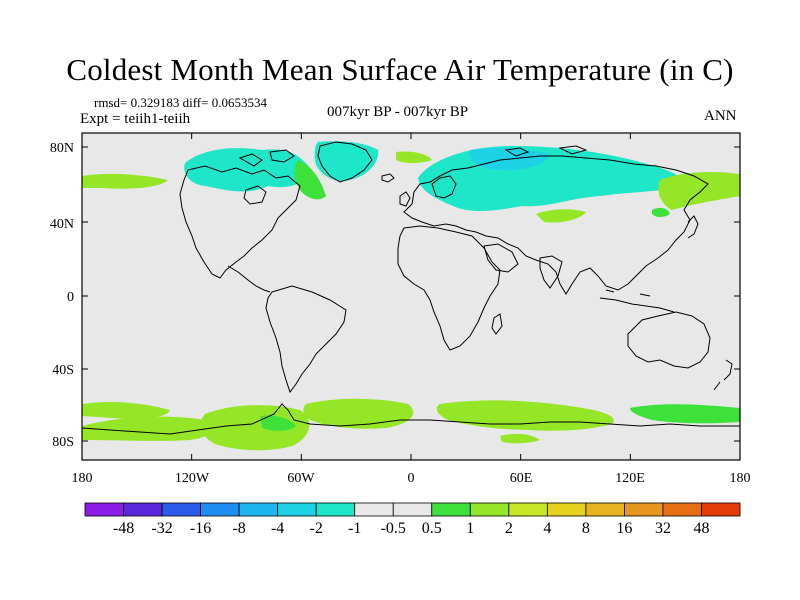  What do you see at coordinates (521, 478) in the screenshot?
I see `x-tick-label-60e: 60E` at bounding box center [521, 478].